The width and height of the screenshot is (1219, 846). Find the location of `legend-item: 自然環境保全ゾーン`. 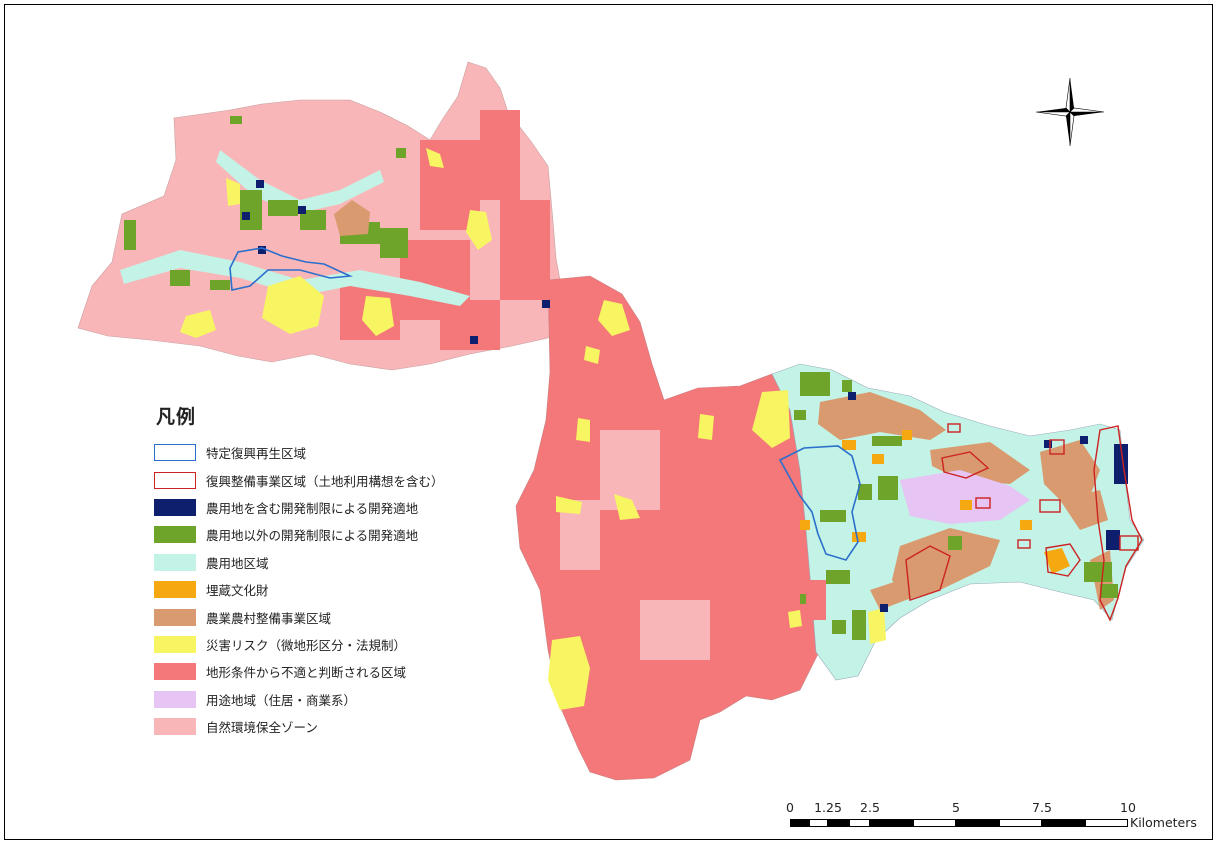

legend-item: 自然環境保全ゾーン is located at coordinates (324, 726).